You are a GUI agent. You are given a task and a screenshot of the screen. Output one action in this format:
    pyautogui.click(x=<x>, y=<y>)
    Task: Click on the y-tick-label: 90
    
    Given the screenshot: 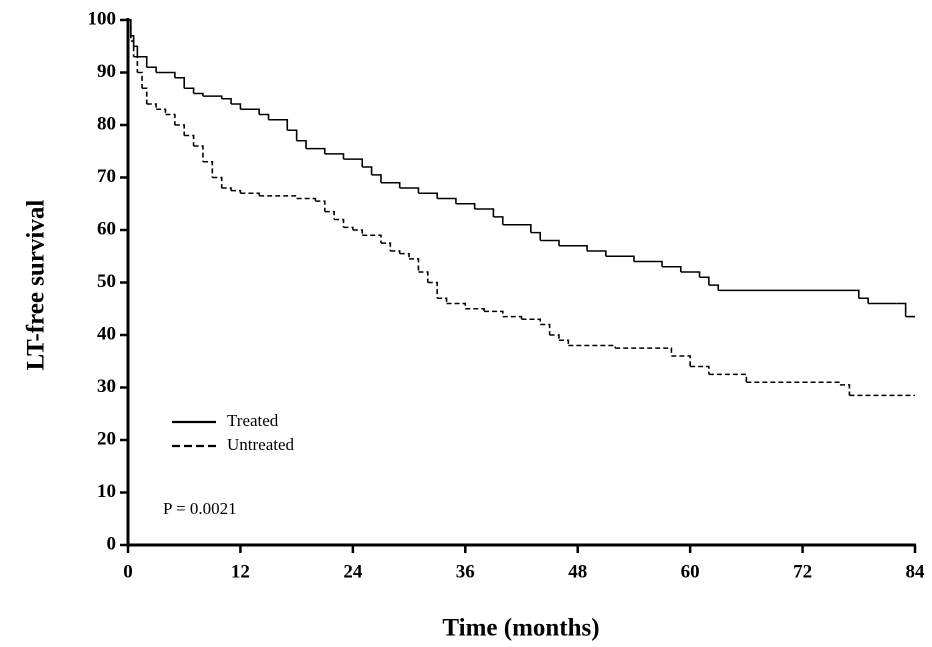 What is the action you would take?
    pyautogui.click(x=106, y=71)
    